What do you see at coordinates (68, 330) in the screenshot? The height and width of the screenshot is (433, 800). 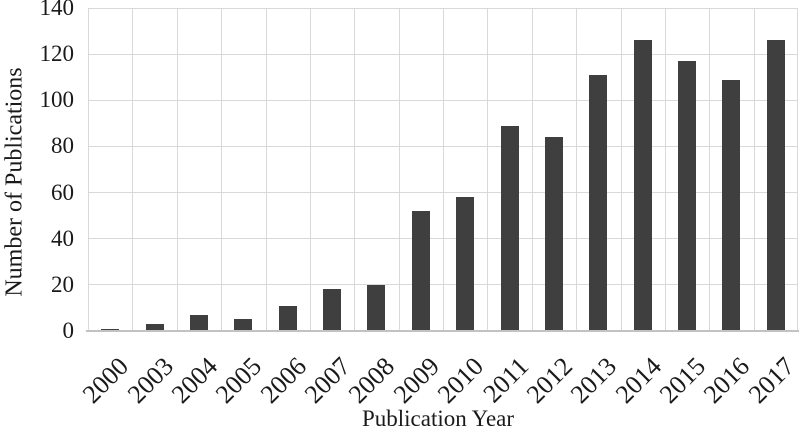 I see `y-axis-tick-label-0: 0` at bounding box center [68, 330].